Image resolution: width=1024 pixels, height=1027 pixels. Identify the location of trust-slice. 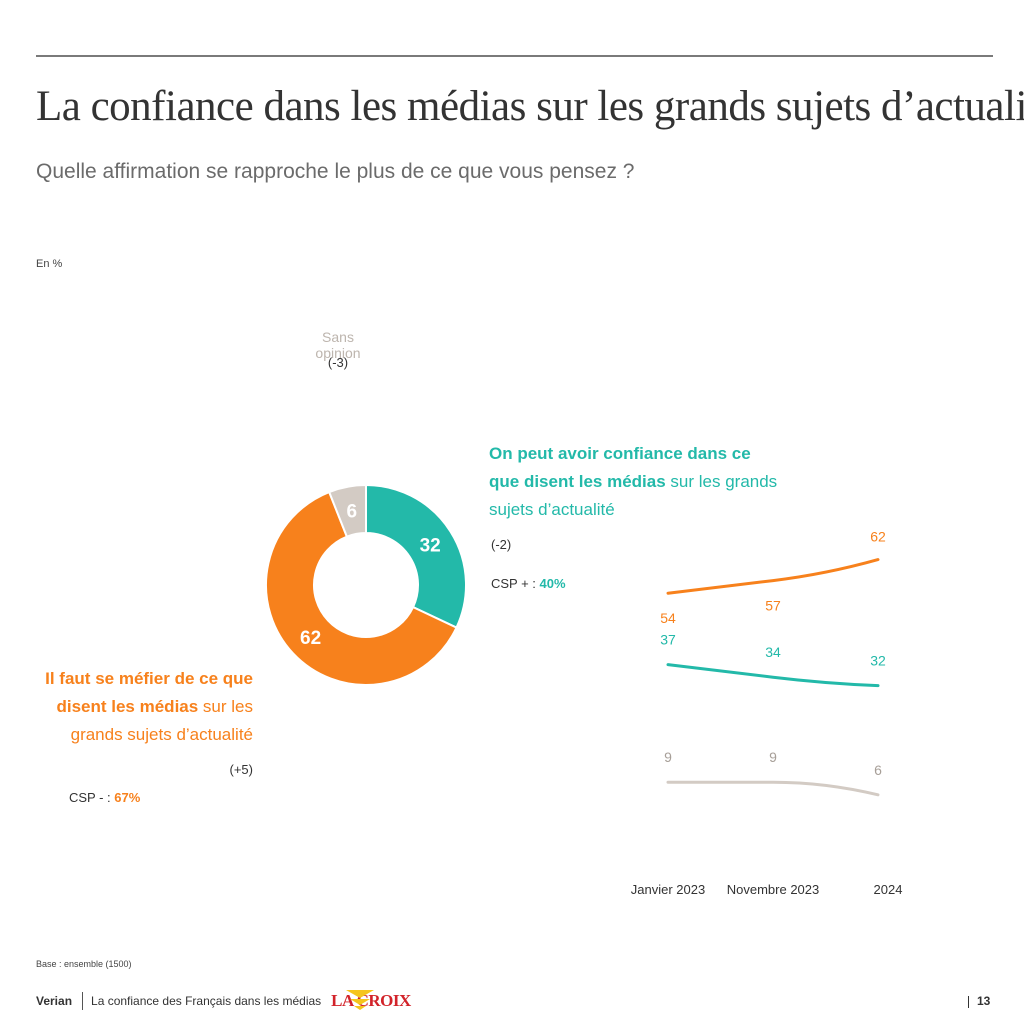
(416, 556).